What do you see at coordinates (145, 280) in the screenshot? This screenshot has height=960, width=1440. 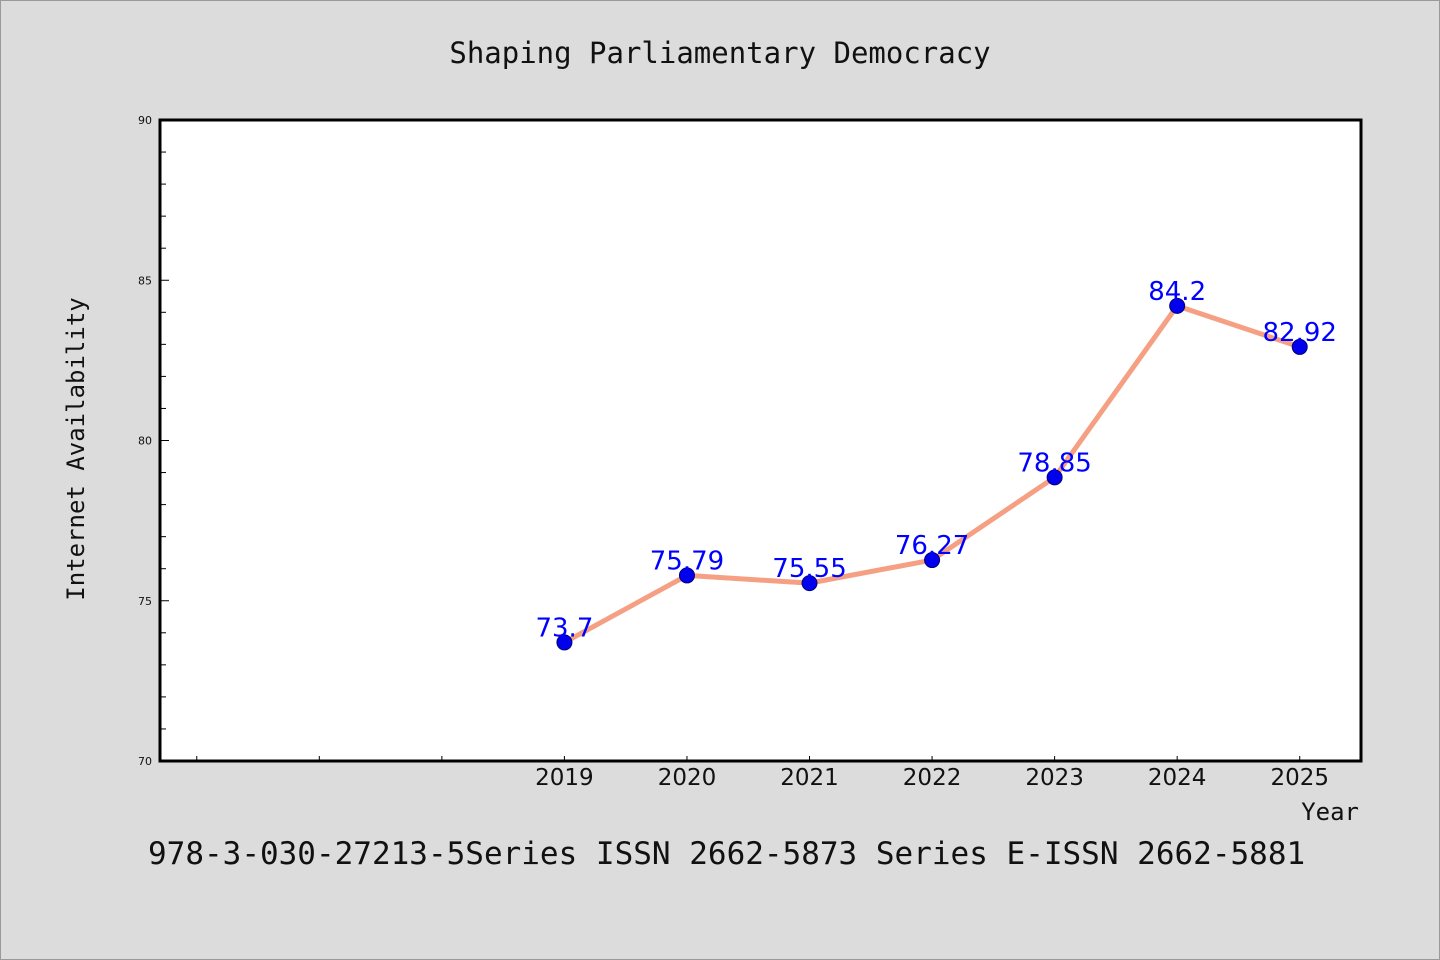 I see `y-tick-label: 85` at bounding box center [145, 280].